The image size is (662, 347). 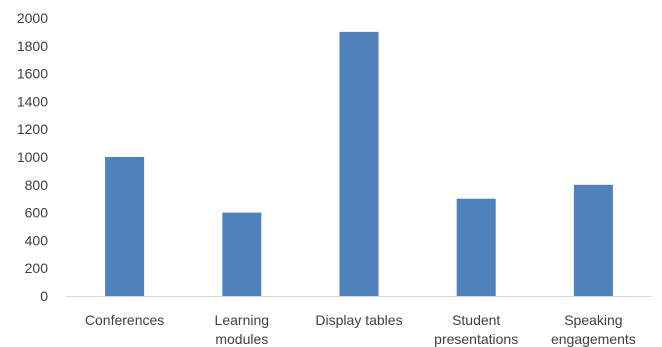 I want to click on x-category-label: Conferences, so click(x=124, y=320).